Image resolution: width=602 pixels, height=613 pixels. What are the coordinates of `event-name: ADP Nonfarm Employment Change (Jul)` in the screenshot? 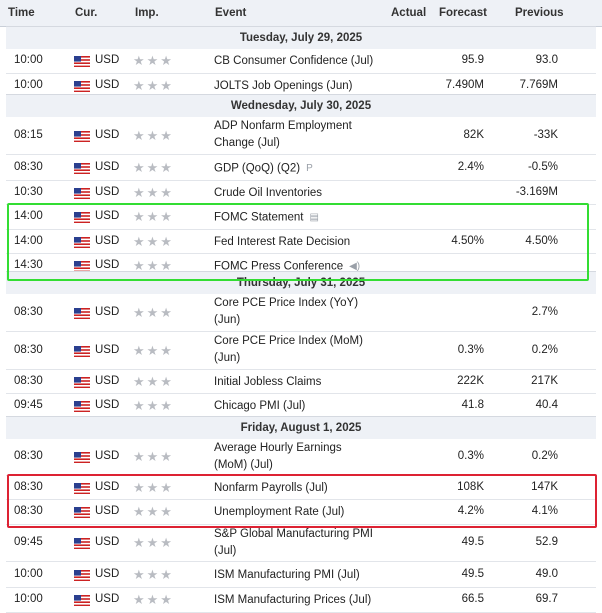 It's located at (294, 135).